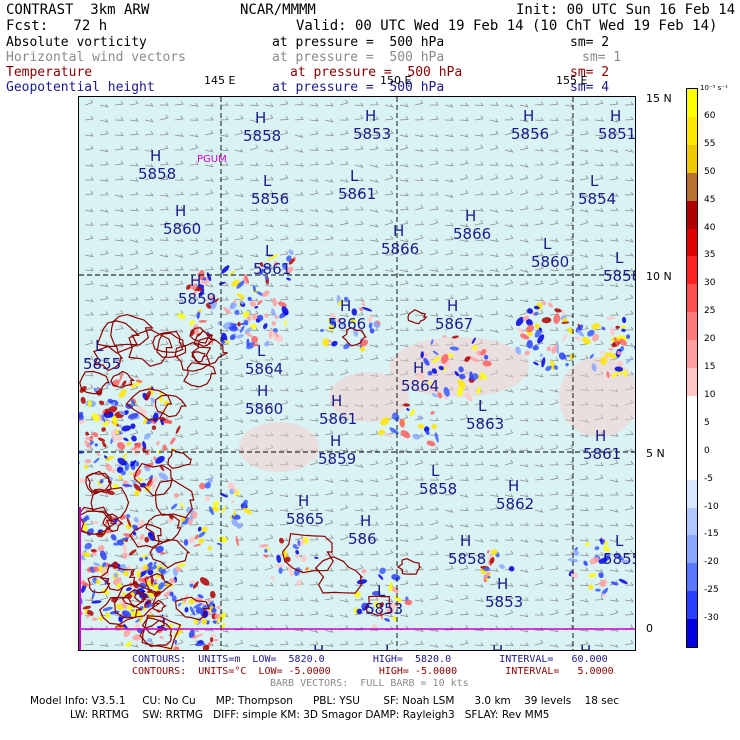 This screenshot has height=740, width=740. What do you see at coordinates (78, 10) in the screenshot?
I see `plot-title: CONTRAST 3km ARW` at bounding box center [78, 10].